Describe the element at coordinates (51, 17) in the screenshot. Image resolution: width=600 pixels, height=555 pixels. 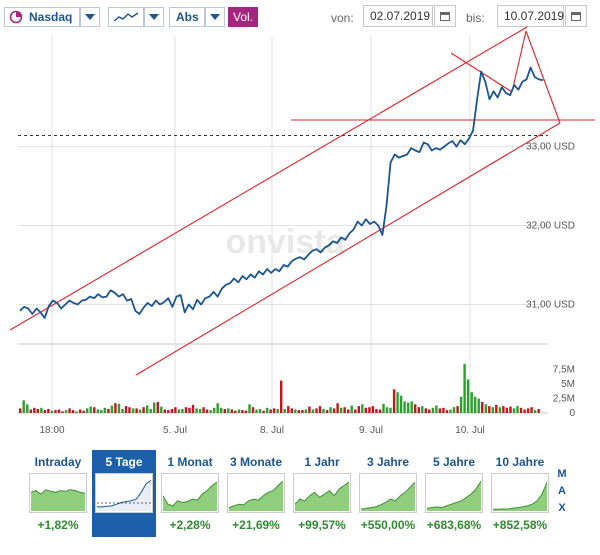
I see `exchange-label: Nasdaq` at that location.